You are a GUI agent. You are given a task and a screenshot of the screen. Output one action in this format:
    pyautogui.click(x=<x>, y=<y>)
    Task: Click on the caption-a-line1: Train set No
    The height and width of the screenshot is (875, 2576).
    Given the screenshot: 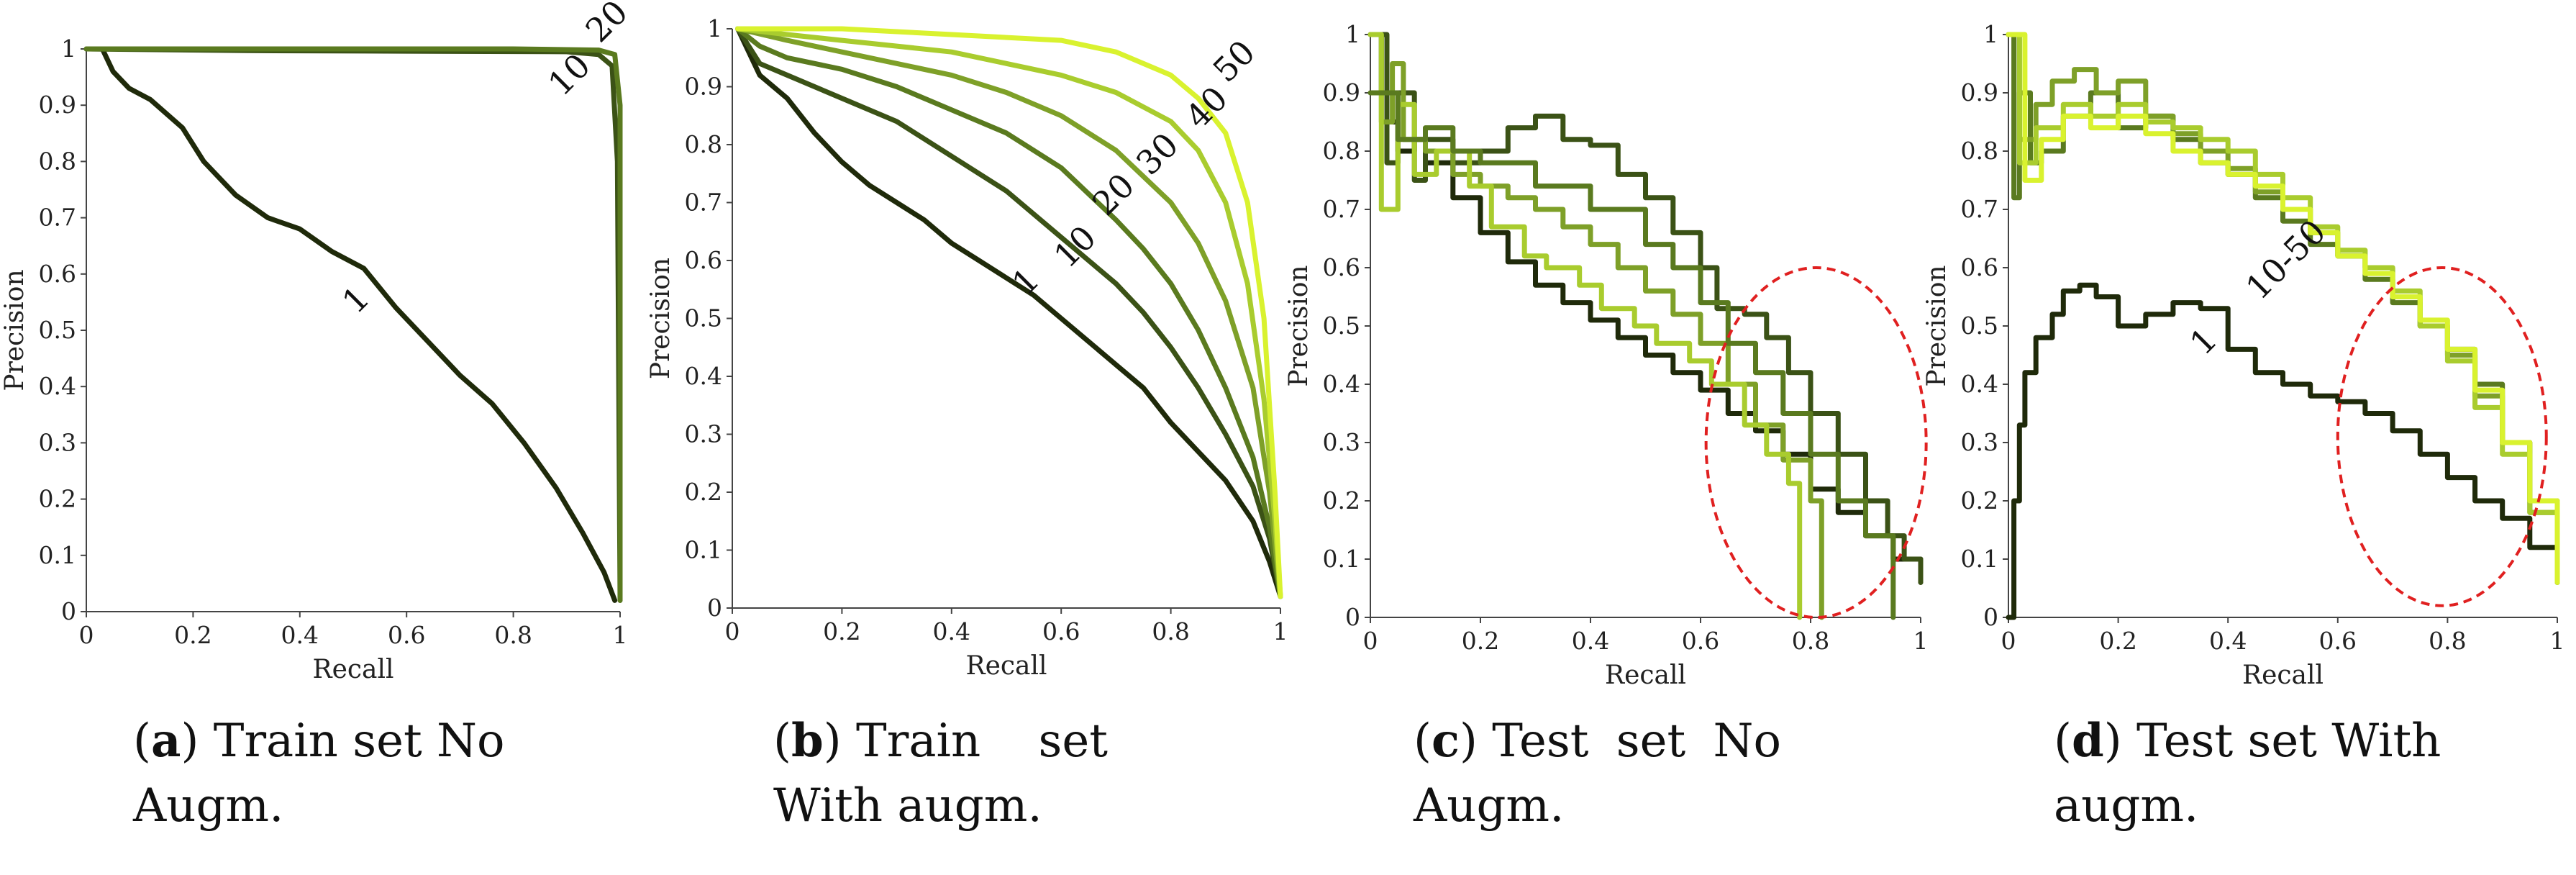 What is the action you would take?
    pyautogui.click(x=359, y=741)
    